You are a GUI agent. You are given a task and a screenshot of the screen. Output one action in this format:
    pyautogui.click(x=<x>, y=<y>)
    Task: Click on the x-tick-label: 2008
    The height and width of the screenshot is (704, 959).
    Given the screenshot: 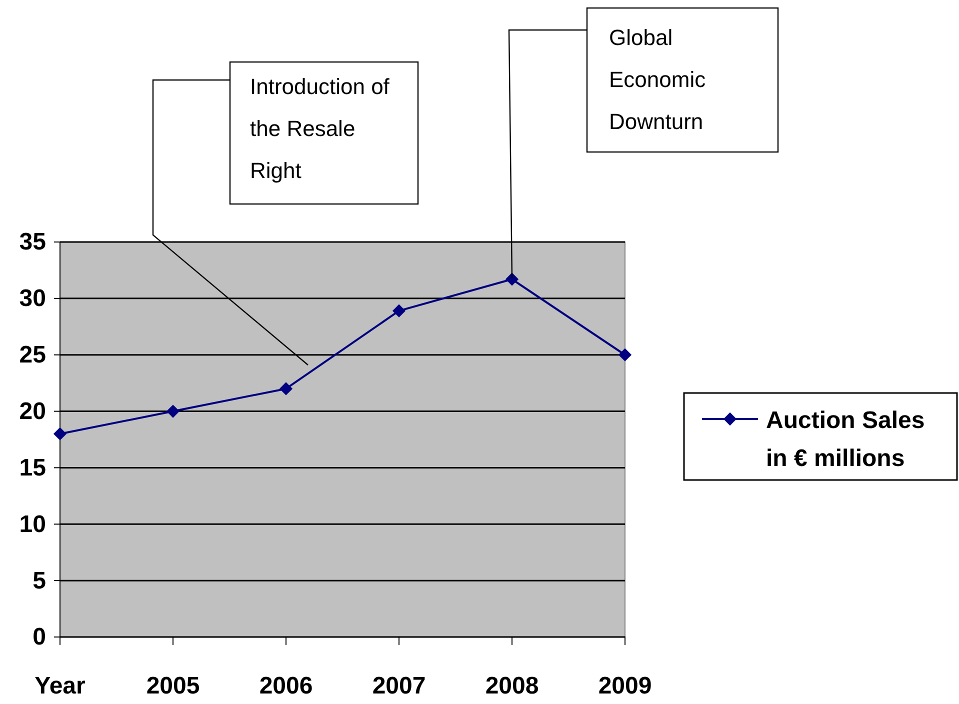 What is the action you would take?
    pyautogui.click(x=512, y=686)
    